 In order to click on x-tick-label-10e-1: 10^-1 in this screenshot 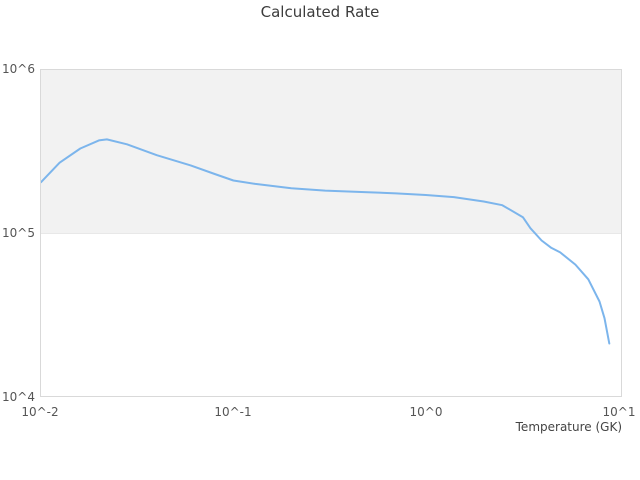, I will do `click(233, 412)`.